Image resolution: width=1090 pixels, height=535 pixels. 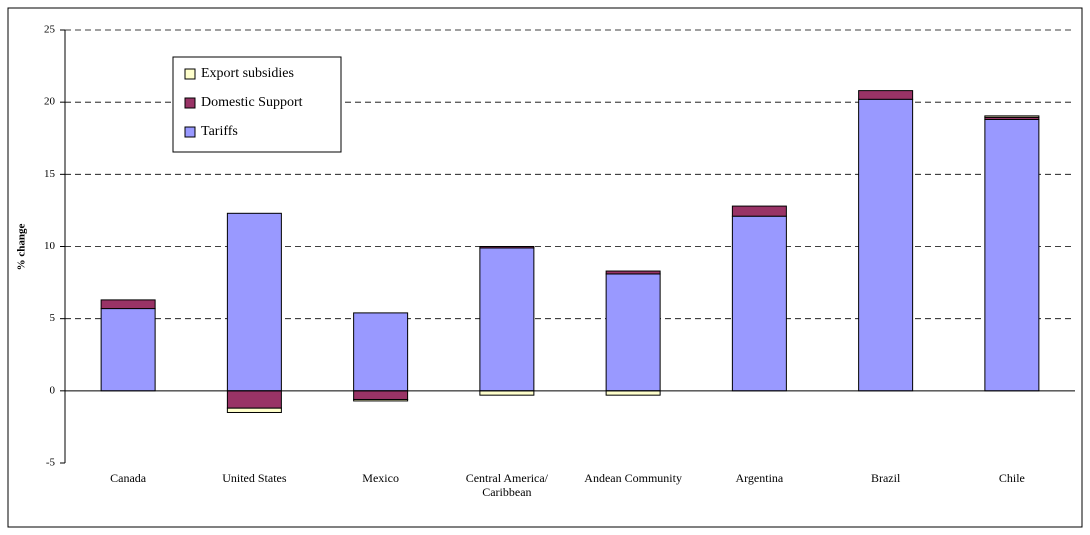 I want to click on x-tick-label: Chile, so click(x=1012, y=478).